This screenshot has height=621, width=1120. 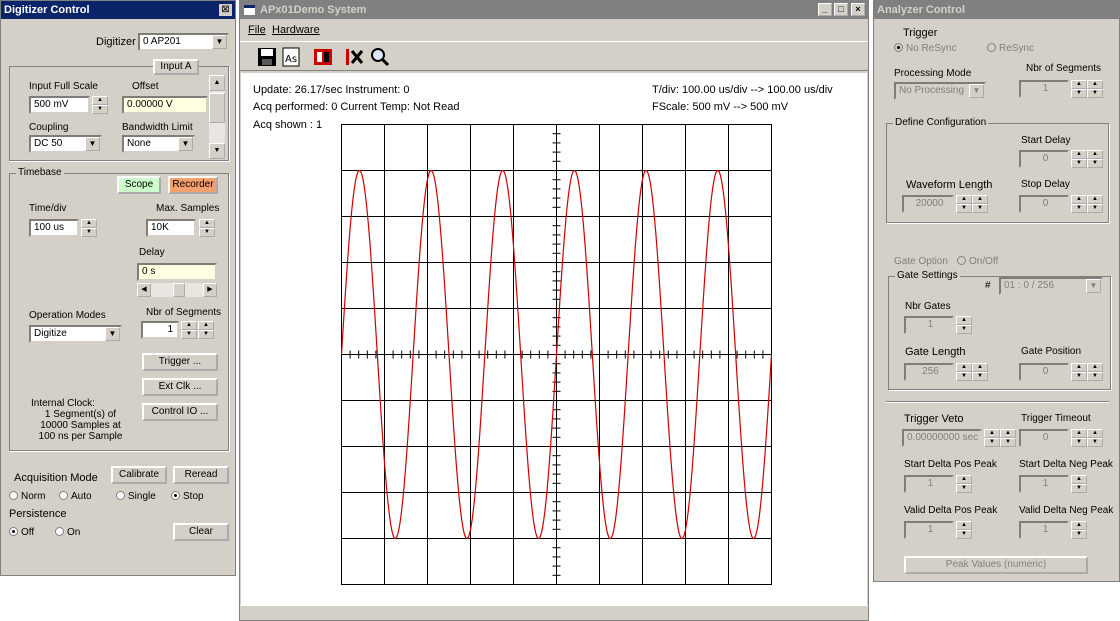 I want to click on analyzer-nbr-segments-spinner-a: ▲ ▼, so click(x=1079, y=89).